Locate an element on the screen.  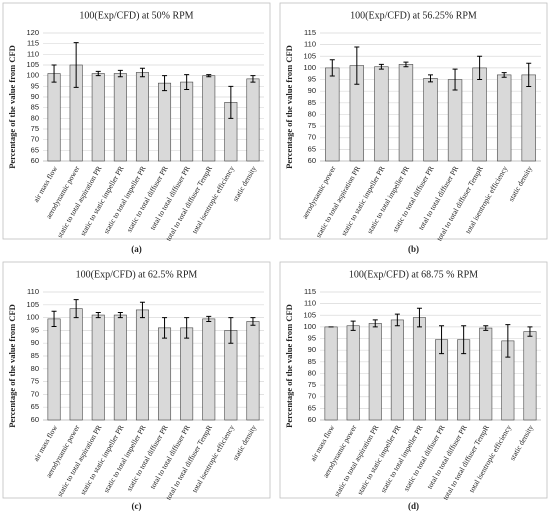
y-tick-label: 85 is located at coordinates (35, 355).